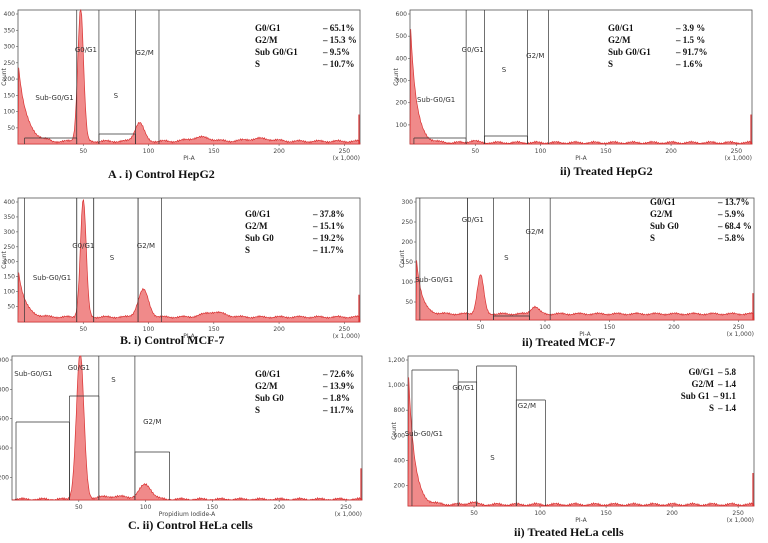 This screenshot has width=768, height=543. I want to click on stats-value: – 3.9 %, so click(691, 28).